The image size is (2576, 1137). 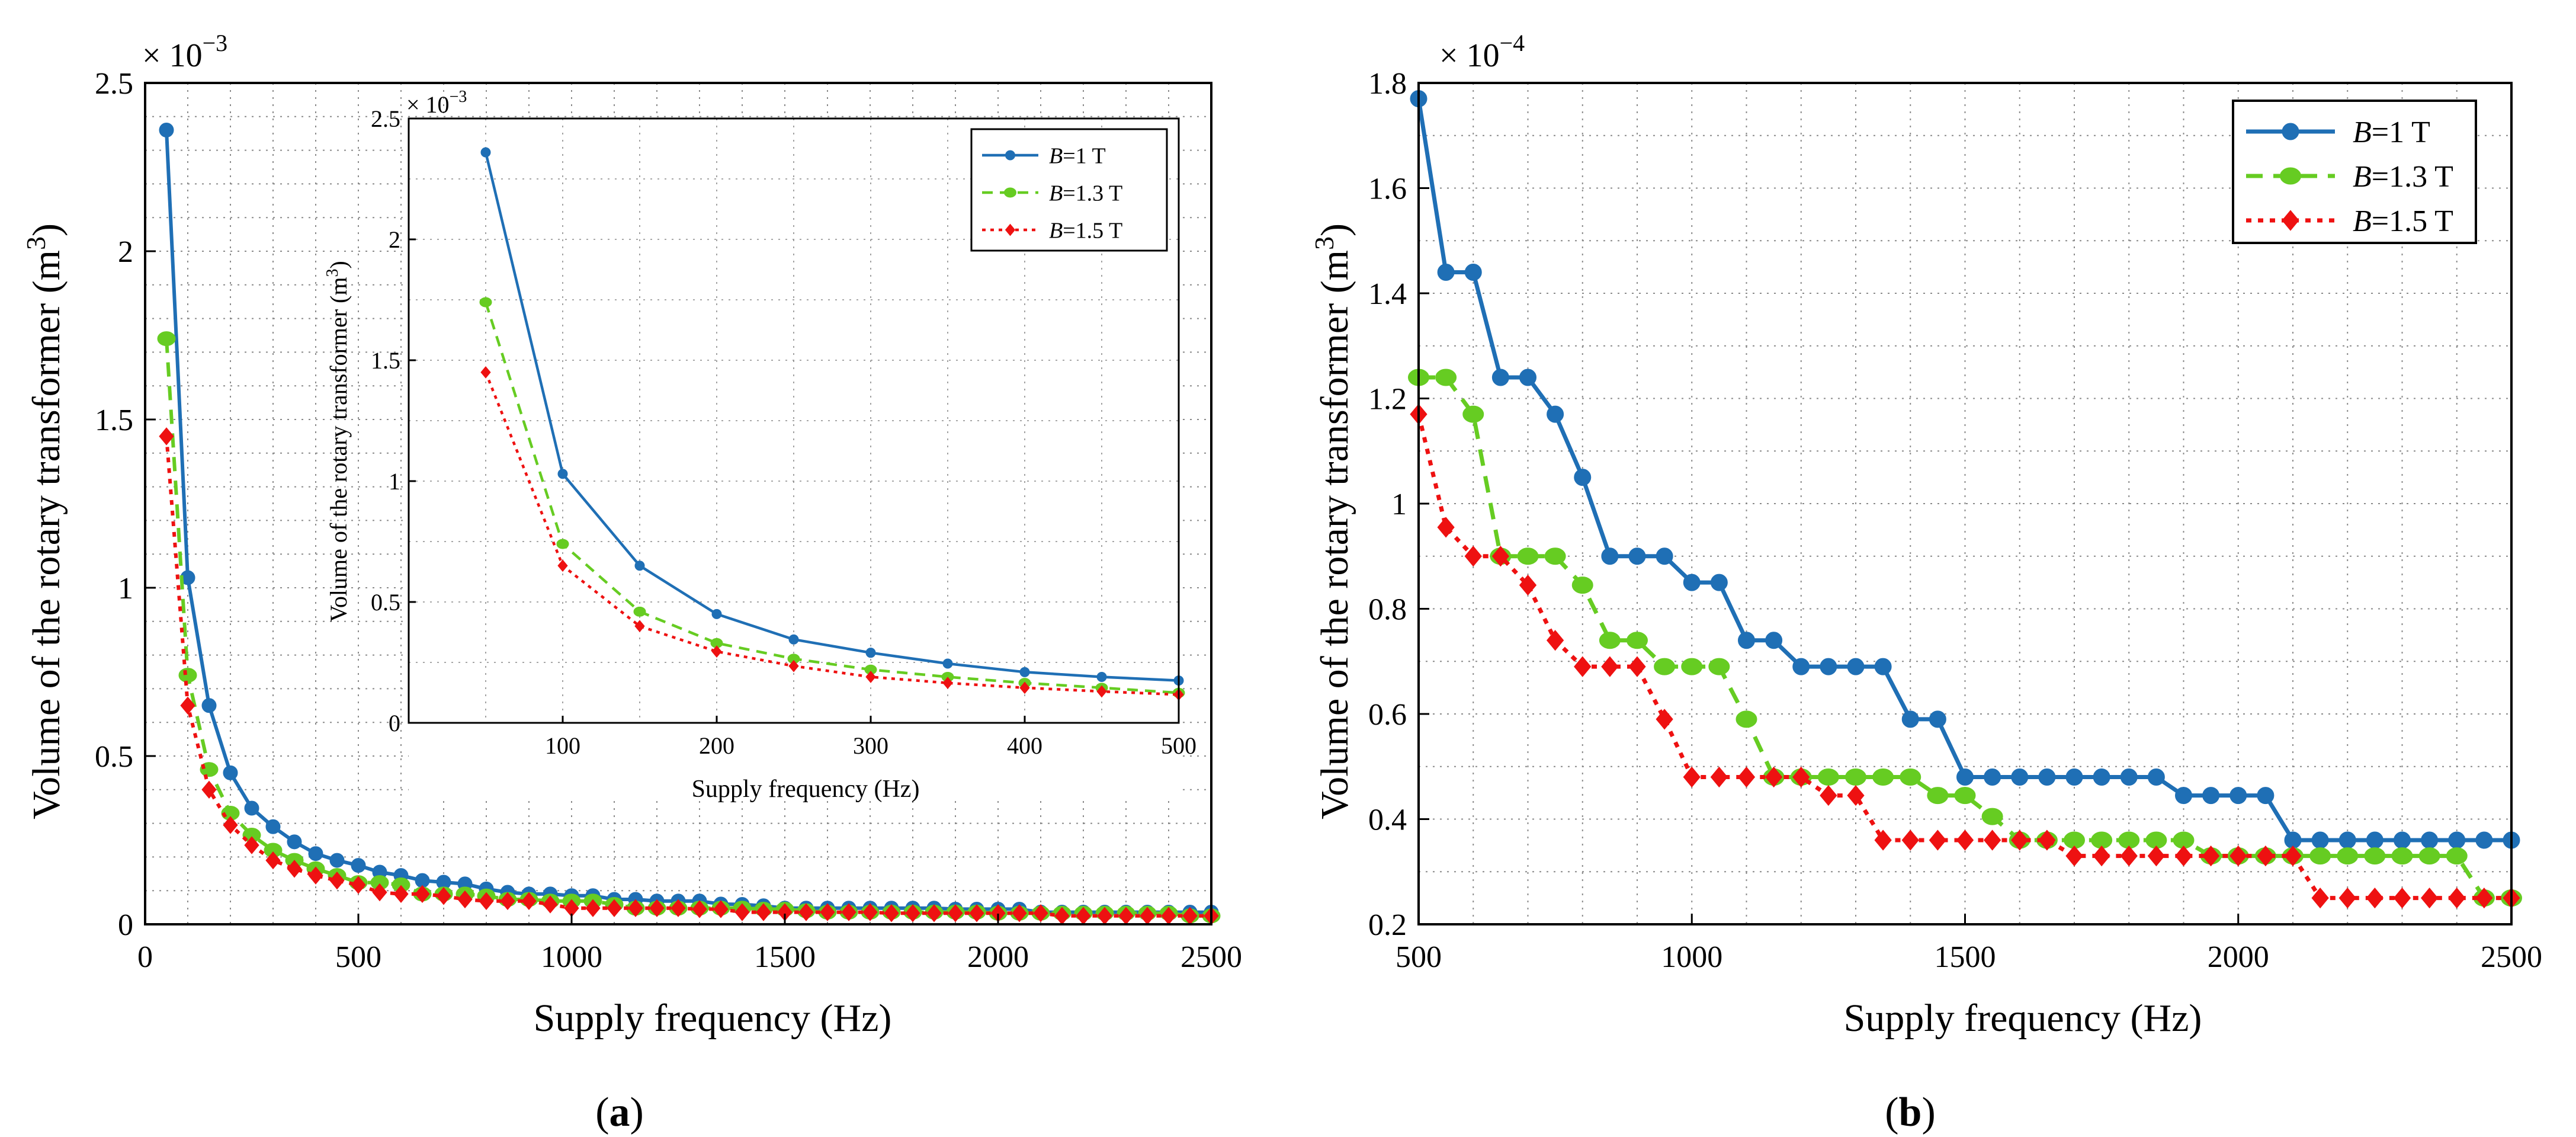 I want to click on y-tick-label: 1, so click(x=125, y=589).